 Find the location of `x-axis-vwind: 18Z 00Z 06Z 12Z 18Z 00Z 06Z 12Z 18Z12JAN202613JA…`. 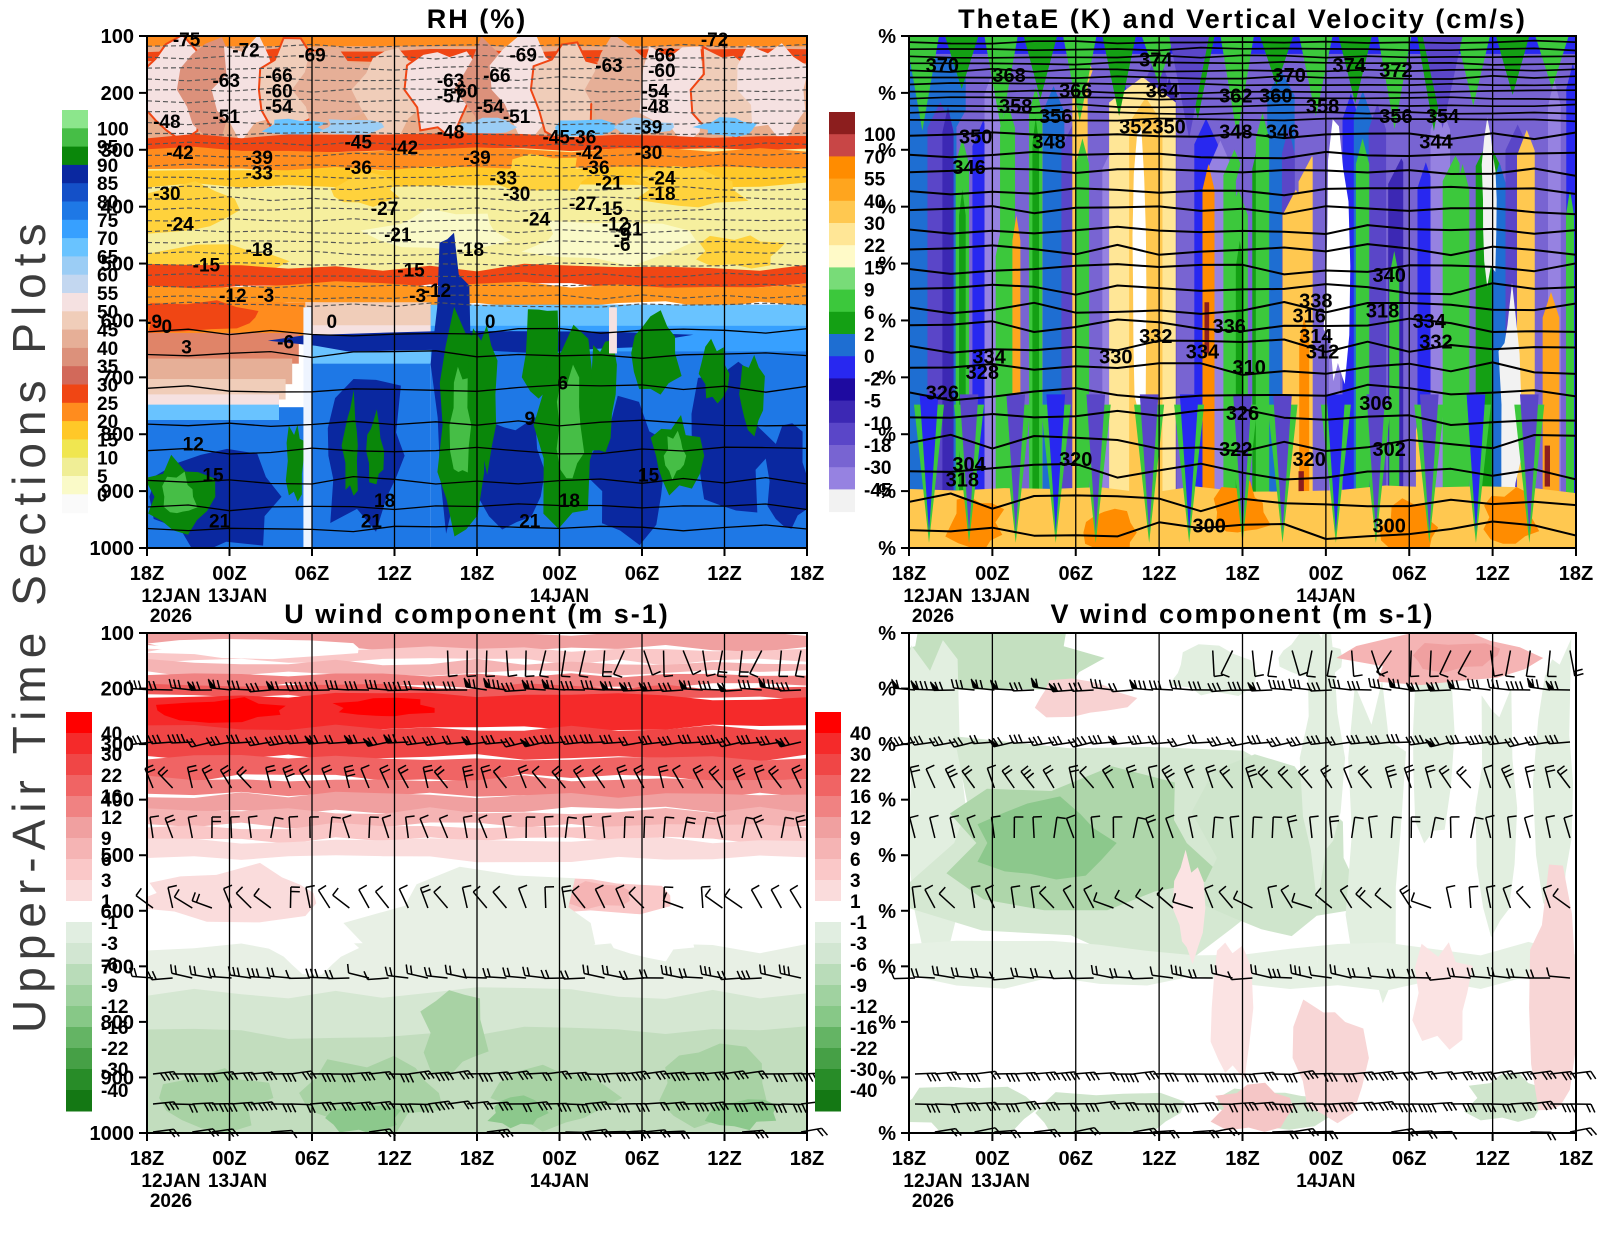

x-axis-vwind: 18Z 00Z 06Z 12Z 18Z 00Z 06Z 12Z 18Z12JAN202613JA… is located at coordinates (1242, 1172).